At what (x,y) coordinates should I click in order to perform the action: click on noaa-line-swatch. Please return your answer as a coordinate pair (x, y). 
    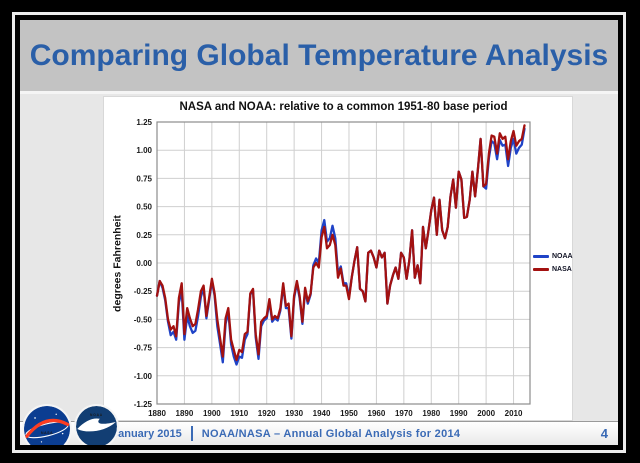
    Looking at the image, I should click on (541, 256).